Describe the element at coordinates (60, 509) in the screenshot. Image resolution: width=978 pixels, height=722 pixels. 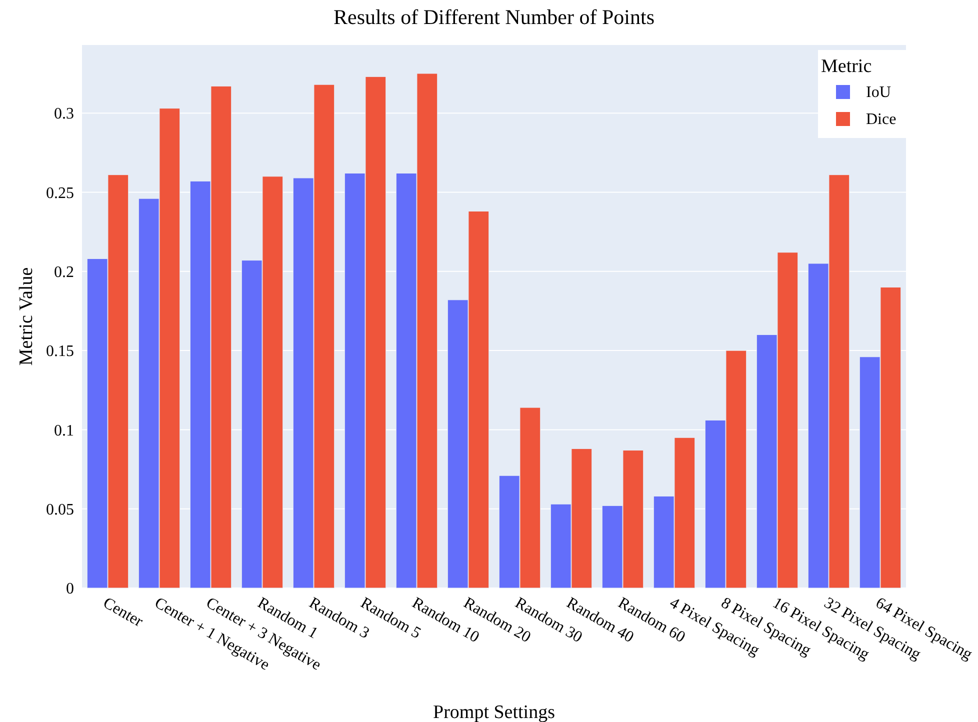
I see `y-tick-label: 0.05` at that location.